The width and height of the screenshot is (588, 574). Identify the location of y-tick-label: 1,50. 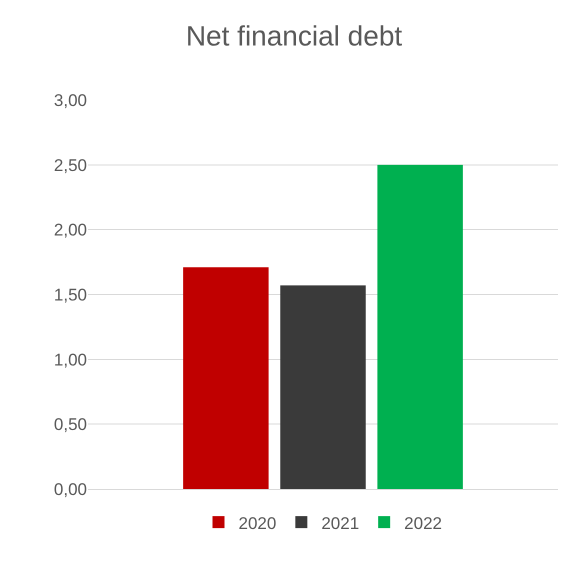
(70, 294).